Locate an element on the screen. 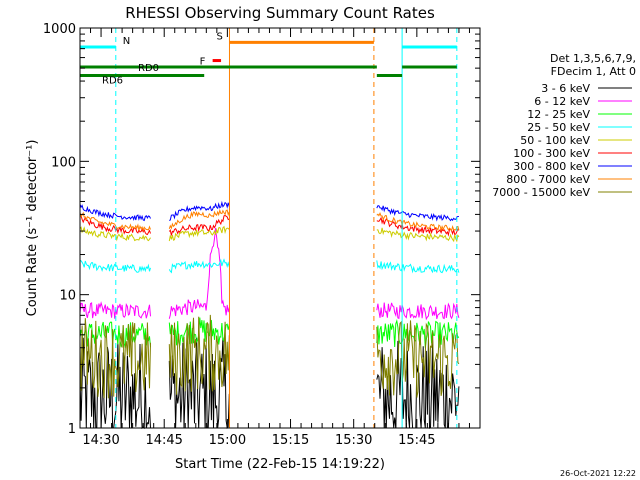  flag-label-rd6: RD6 is located at coordinates (112, 81).